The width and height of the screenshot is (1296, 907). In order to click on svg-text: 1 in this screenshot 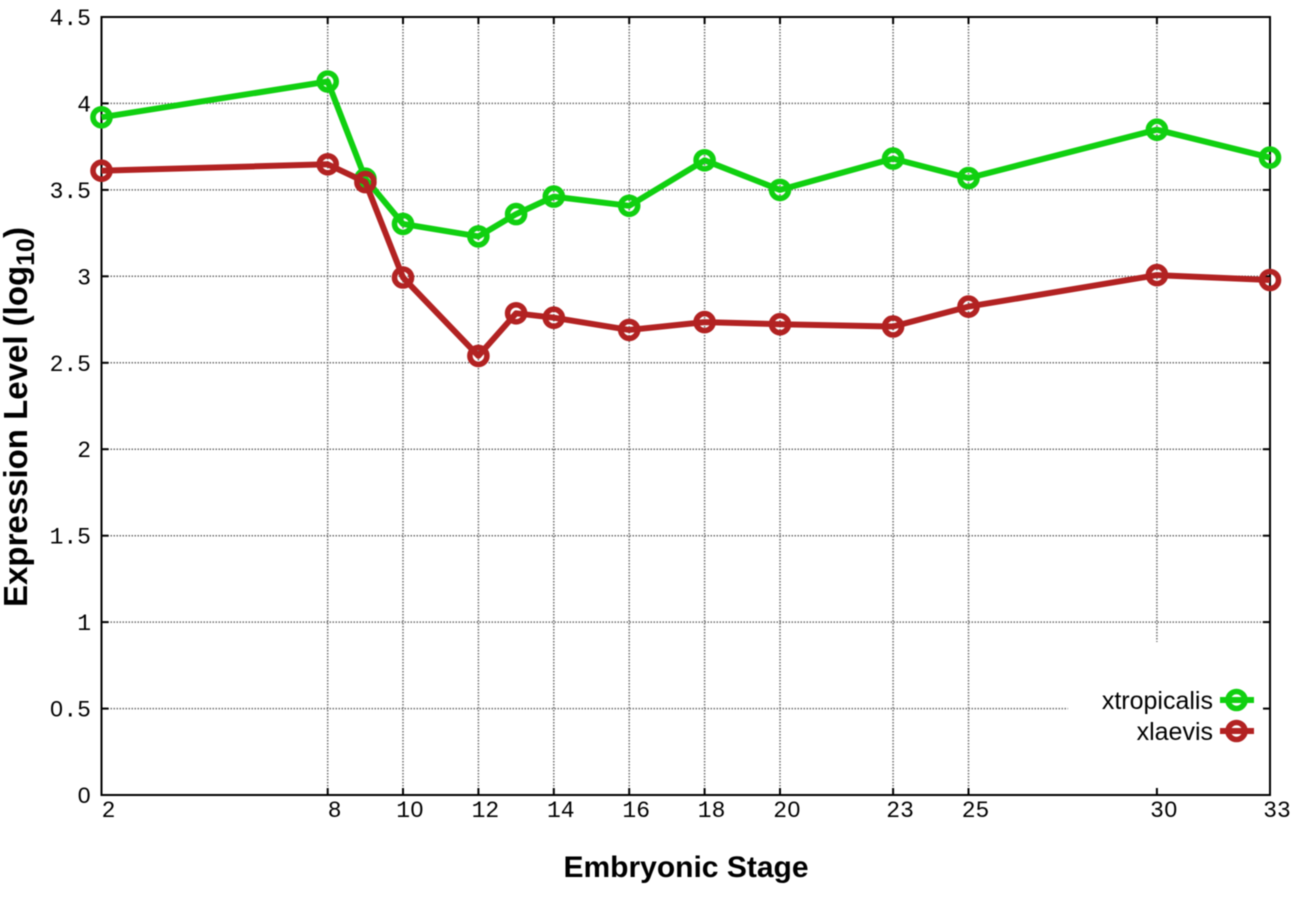, I will do `click(84, 624)`.